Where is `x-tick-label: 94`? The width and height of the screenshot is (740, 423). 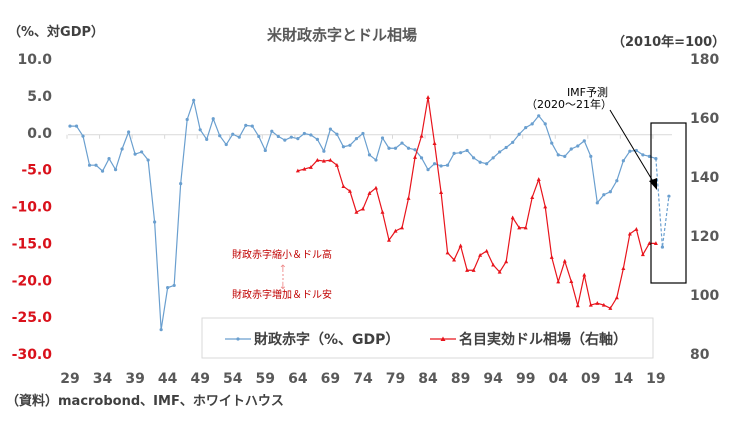
x-tick-label: 94 is located at coordinates (493, 379).